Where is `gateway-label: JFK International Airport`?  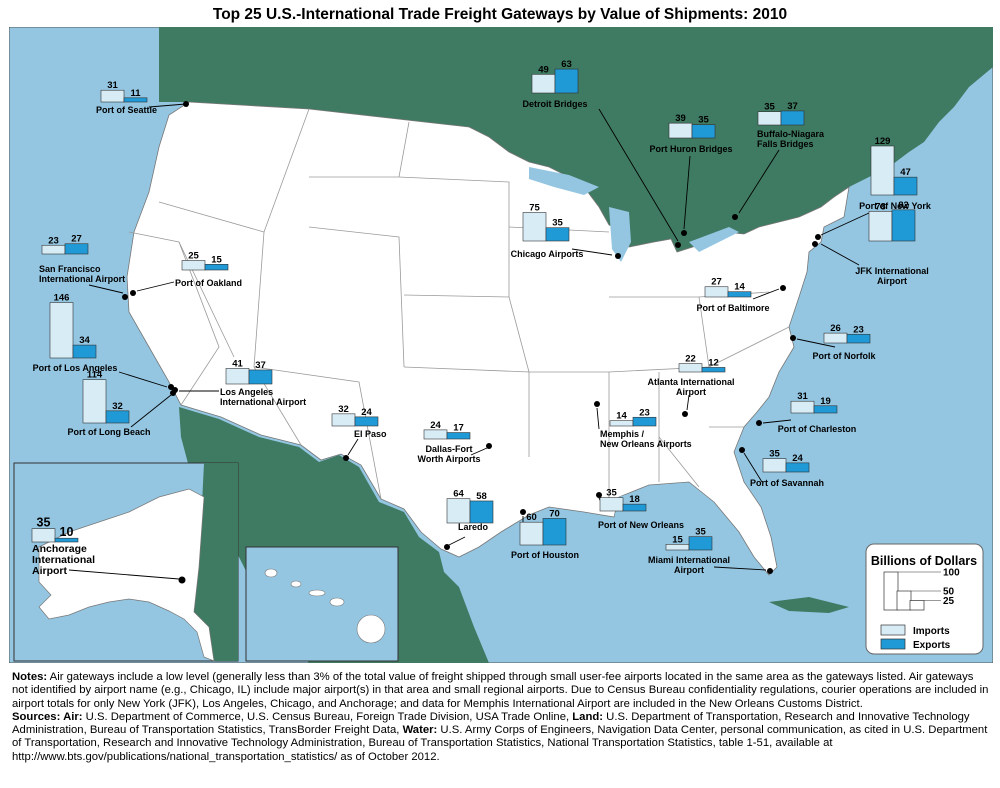 gateway-label: JFK International Airport is located at coordinates (892, 276).